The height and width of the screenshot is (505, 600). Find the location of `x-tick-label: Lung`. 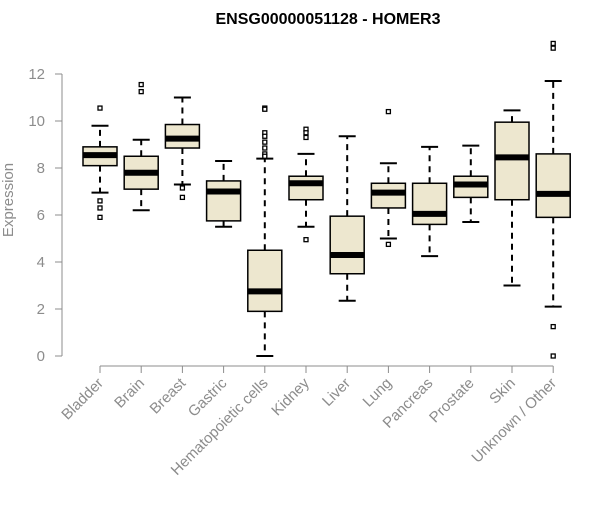

x-tick-label: Lung is located at coordinates (378, 393).